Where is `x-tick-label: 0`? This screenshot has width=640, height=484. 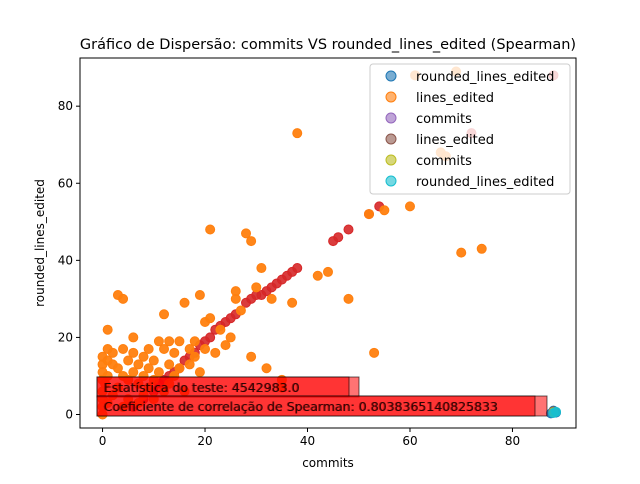
x-tick-label: 0 is located at coordinates (103, 441).